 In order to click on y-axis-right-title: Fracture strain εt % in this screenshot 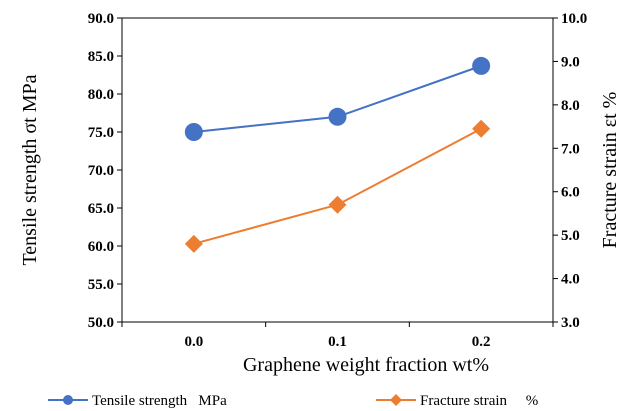, I will do `click(610, 170)`.